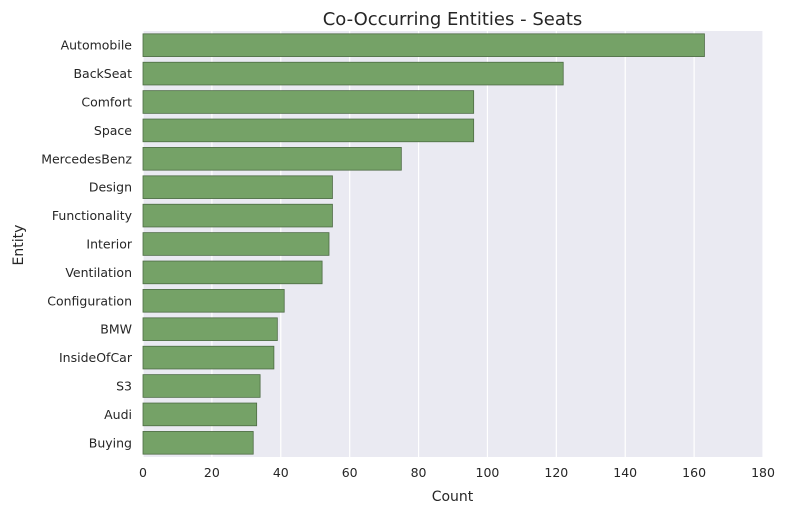  I want to click on x-tick-label: 160, so click(694, 472).